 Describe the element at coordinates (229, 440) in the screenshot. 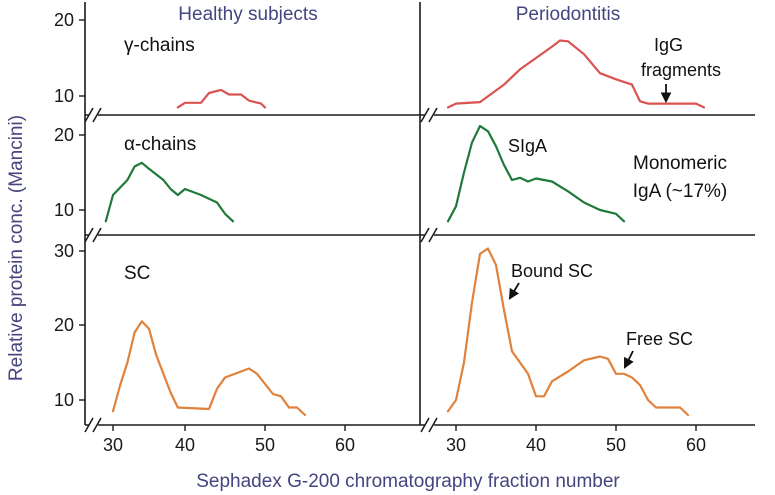

I see `x-ticks-left: 30 40 50 60` at that location.